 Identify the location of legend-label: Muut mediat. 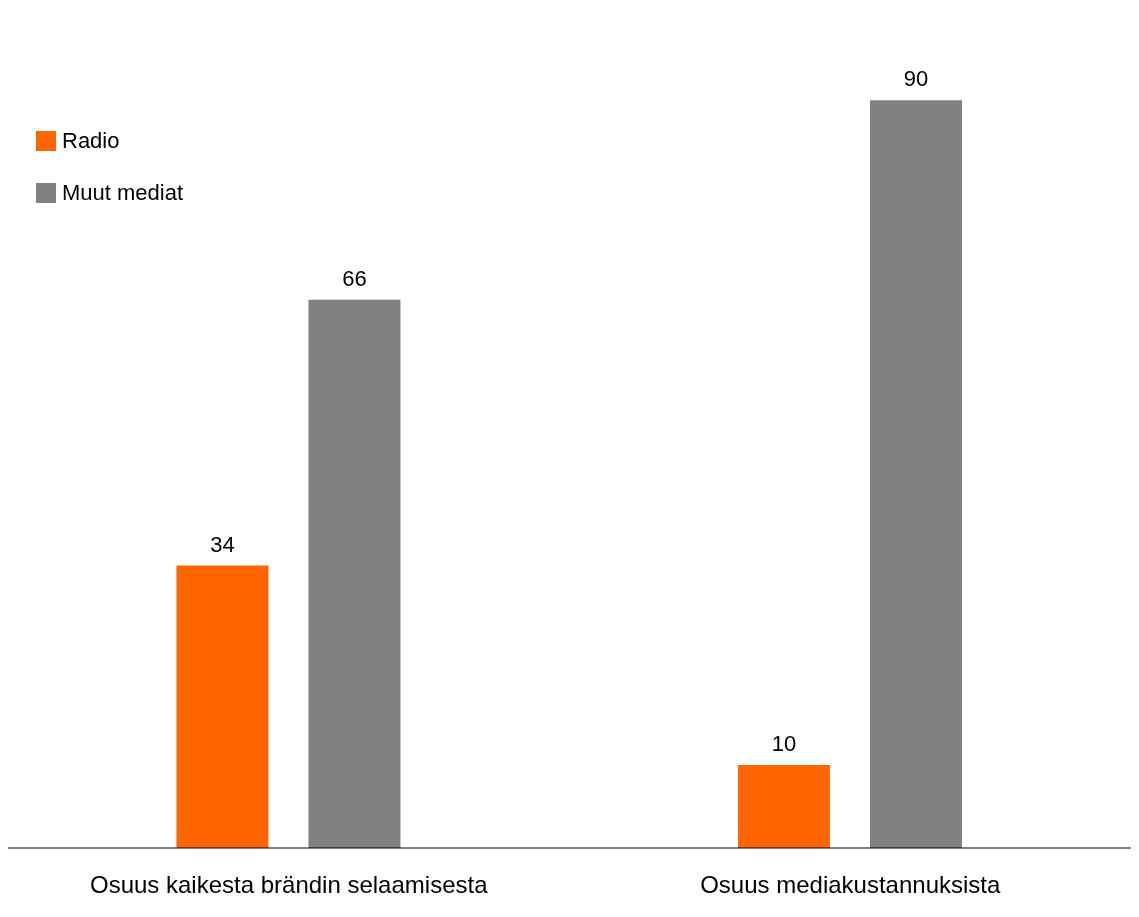
(123, 193).